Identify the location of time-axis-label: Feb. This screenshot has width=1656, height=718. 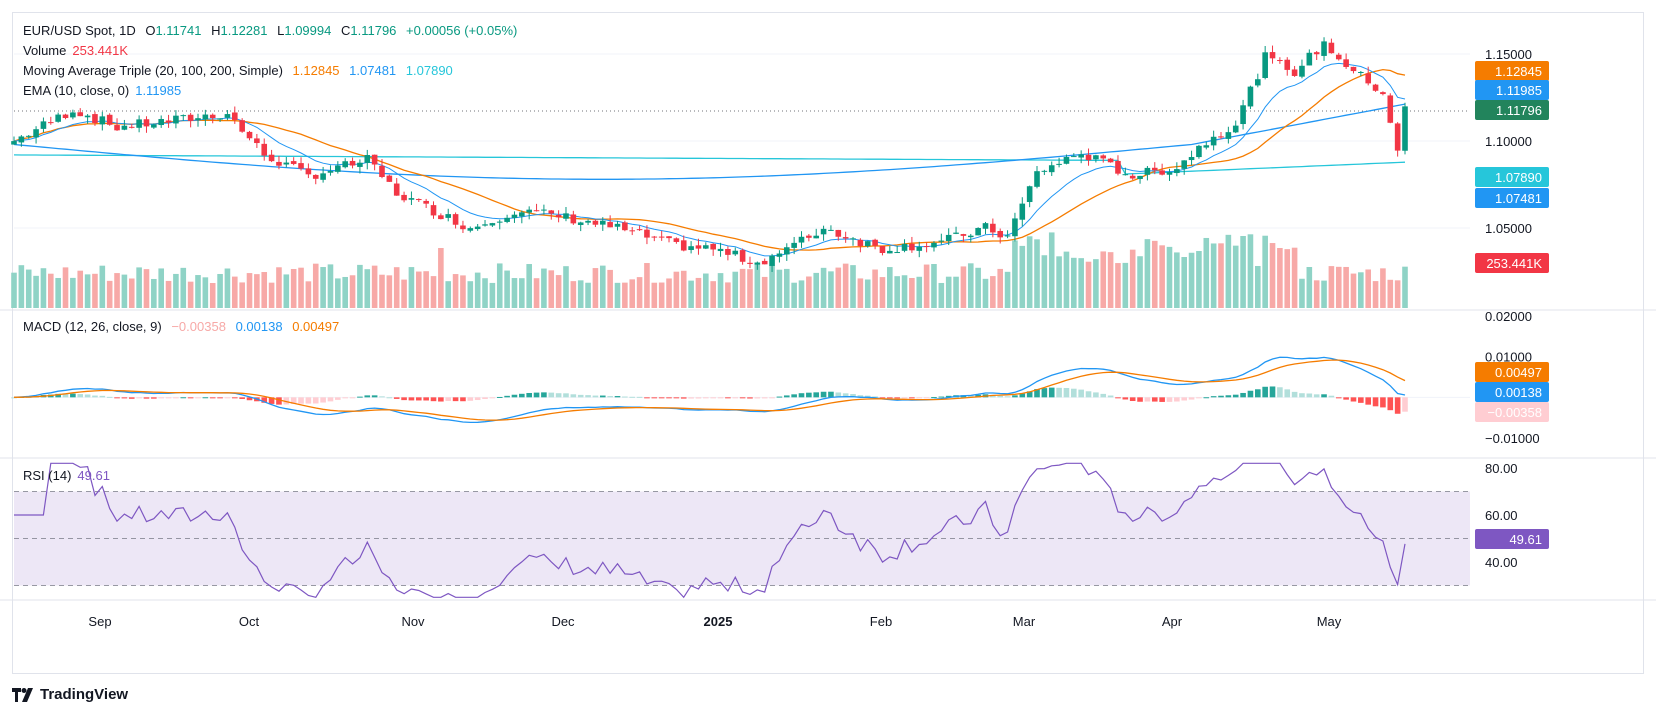
(881, 621).